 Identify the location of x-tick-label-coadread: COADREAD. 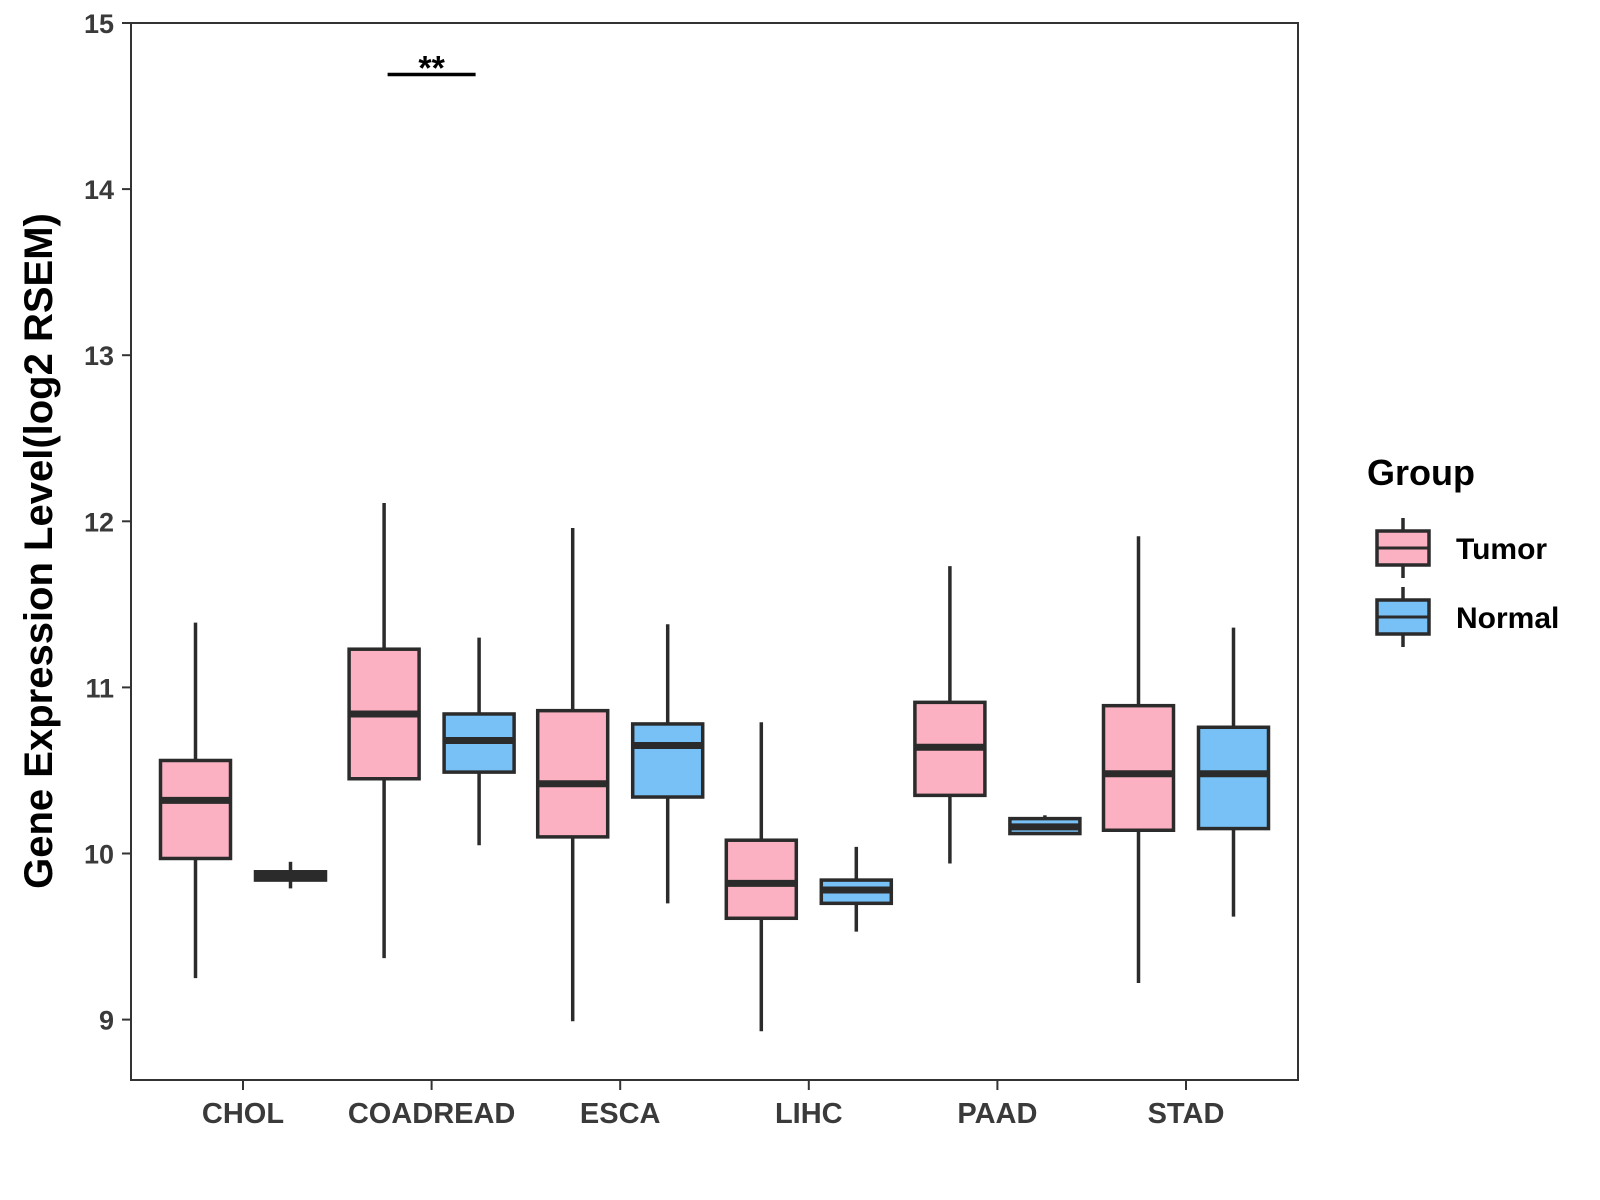
(432, 1114).